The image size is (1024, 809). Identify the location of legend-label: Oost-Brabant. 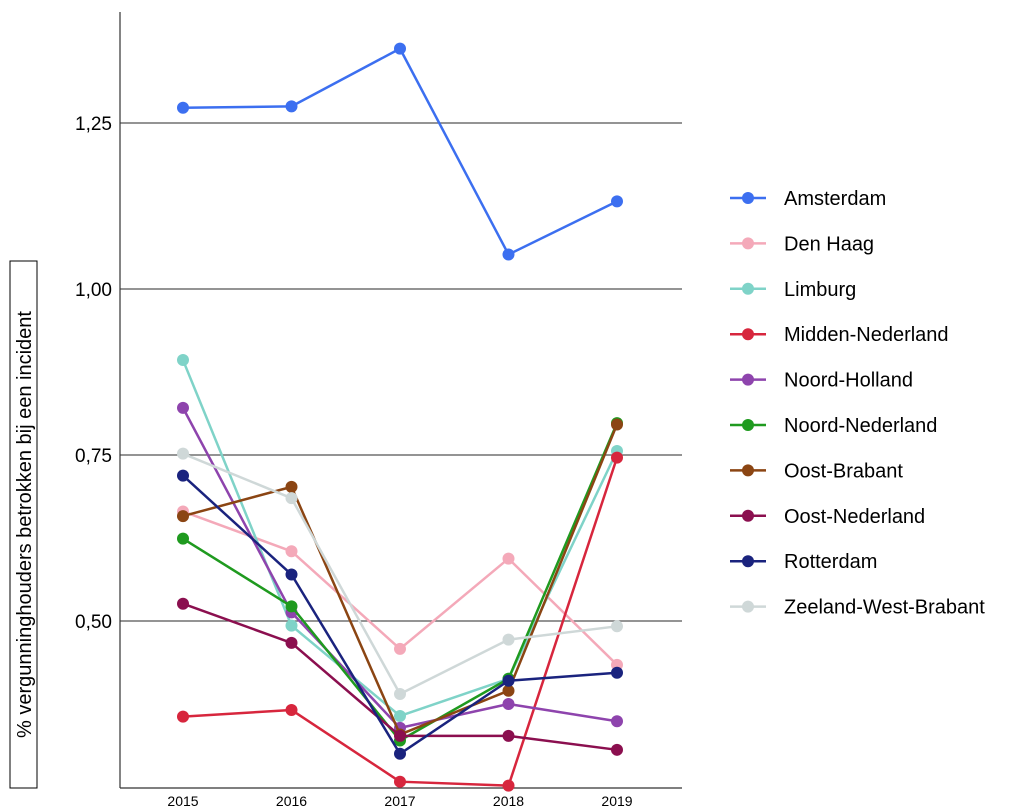
(843, 471).